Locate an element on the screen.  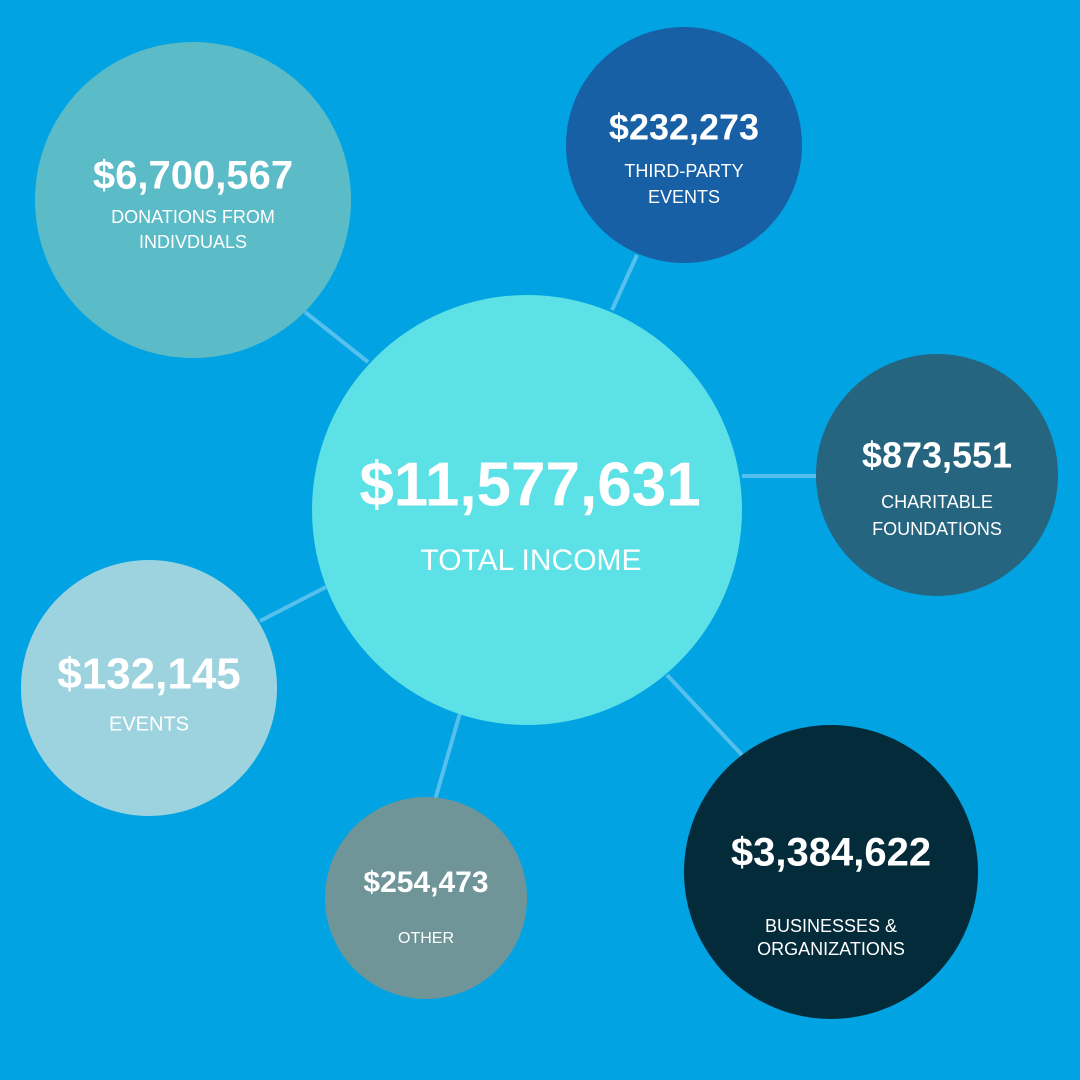
income-node: $6,700,567 DONATIONS FROM INDIVDUALS is located at coordinates (193, 200).